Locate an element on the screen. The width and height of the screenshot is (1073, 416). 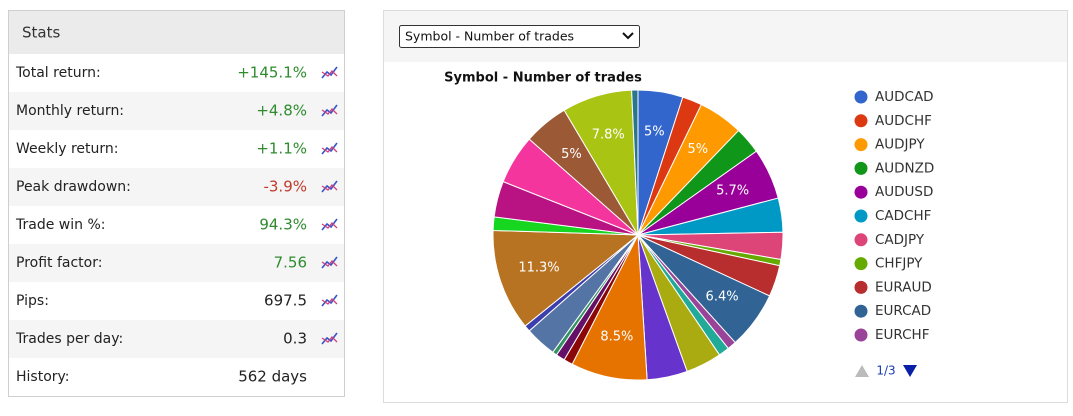
select-text: Symbol - Number of trades is located at coordinates (489, 36).